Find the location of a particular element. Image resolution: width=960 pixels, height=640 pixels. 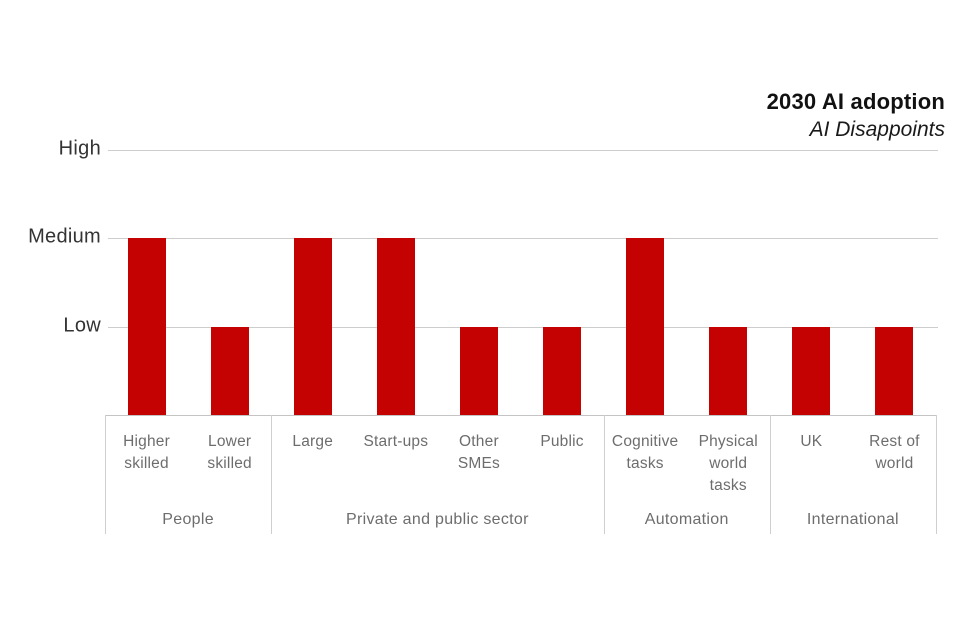

chart-subtitle: AI Disappoints is located at coordinates (877, 129).